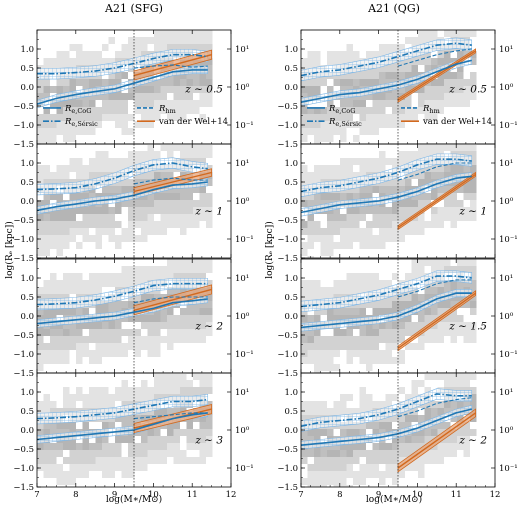 This screenshot has width=520, height=508. Describe the element at coordinates (244, 240) in the screenshot. I see `y2-tick-label: 10⁻¹` at that location.